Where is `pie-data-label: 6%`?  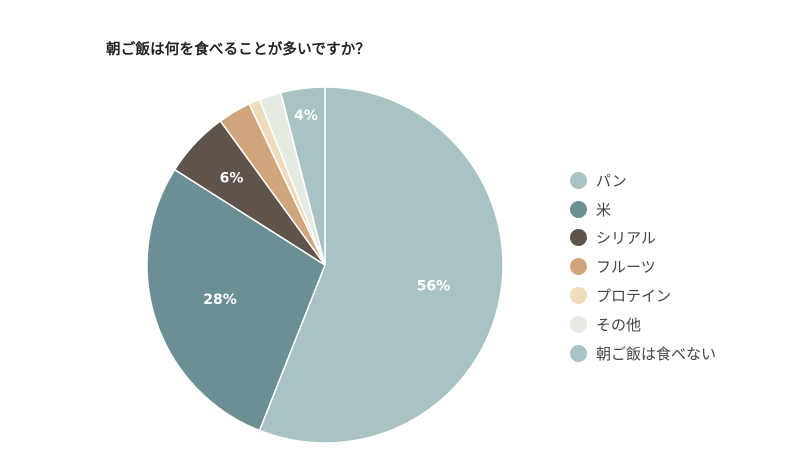 pie-data-label: 6% is located at coordinates (232, 178).